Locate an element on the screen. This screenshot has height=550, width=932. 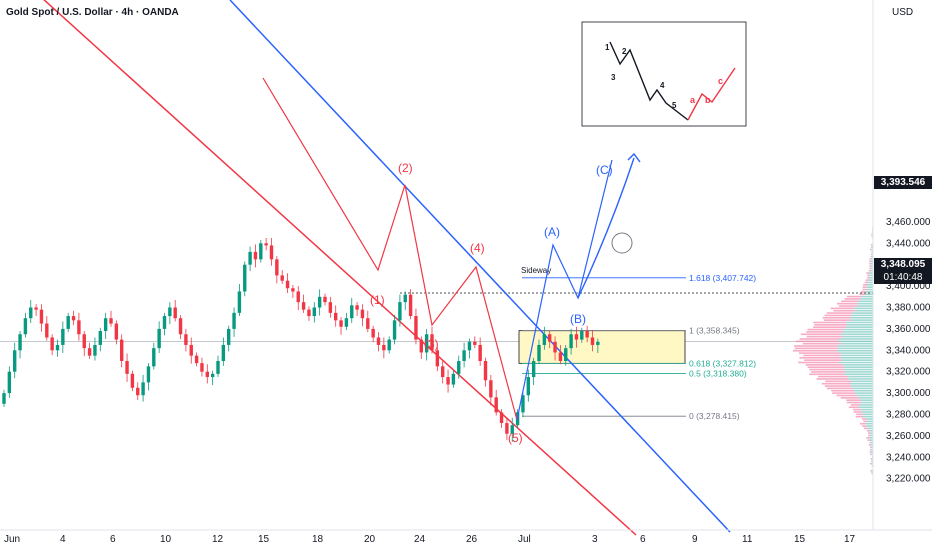
y-tick-label: 3,240.000 is located at coordinates (908, 457).